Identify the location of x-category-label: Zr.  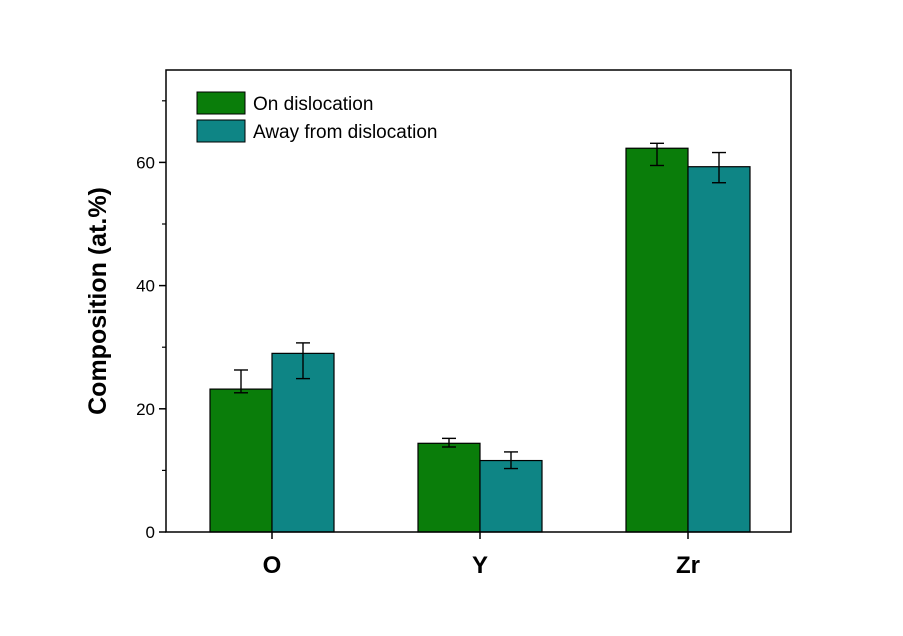
(688, 565).